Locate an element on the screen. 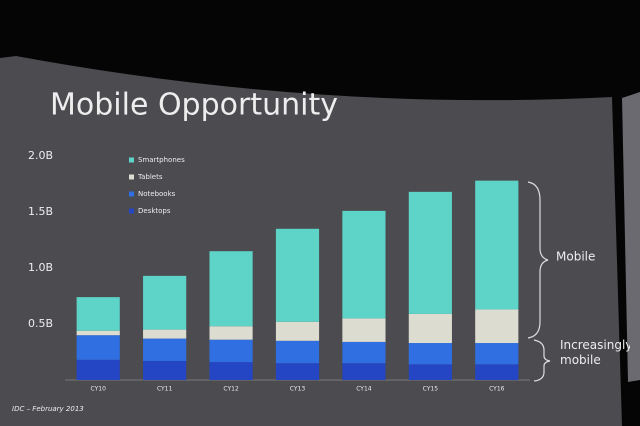 The image size is (640, 426). annotation-box: Increasingly mobile is located at coordinates (595, 352).